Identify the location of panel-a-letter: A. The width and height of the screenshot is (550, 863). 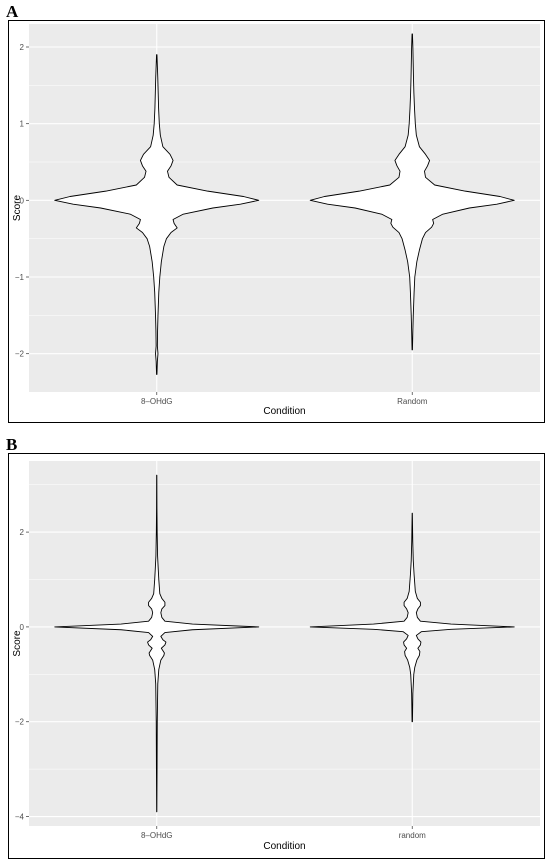
(12, 11).